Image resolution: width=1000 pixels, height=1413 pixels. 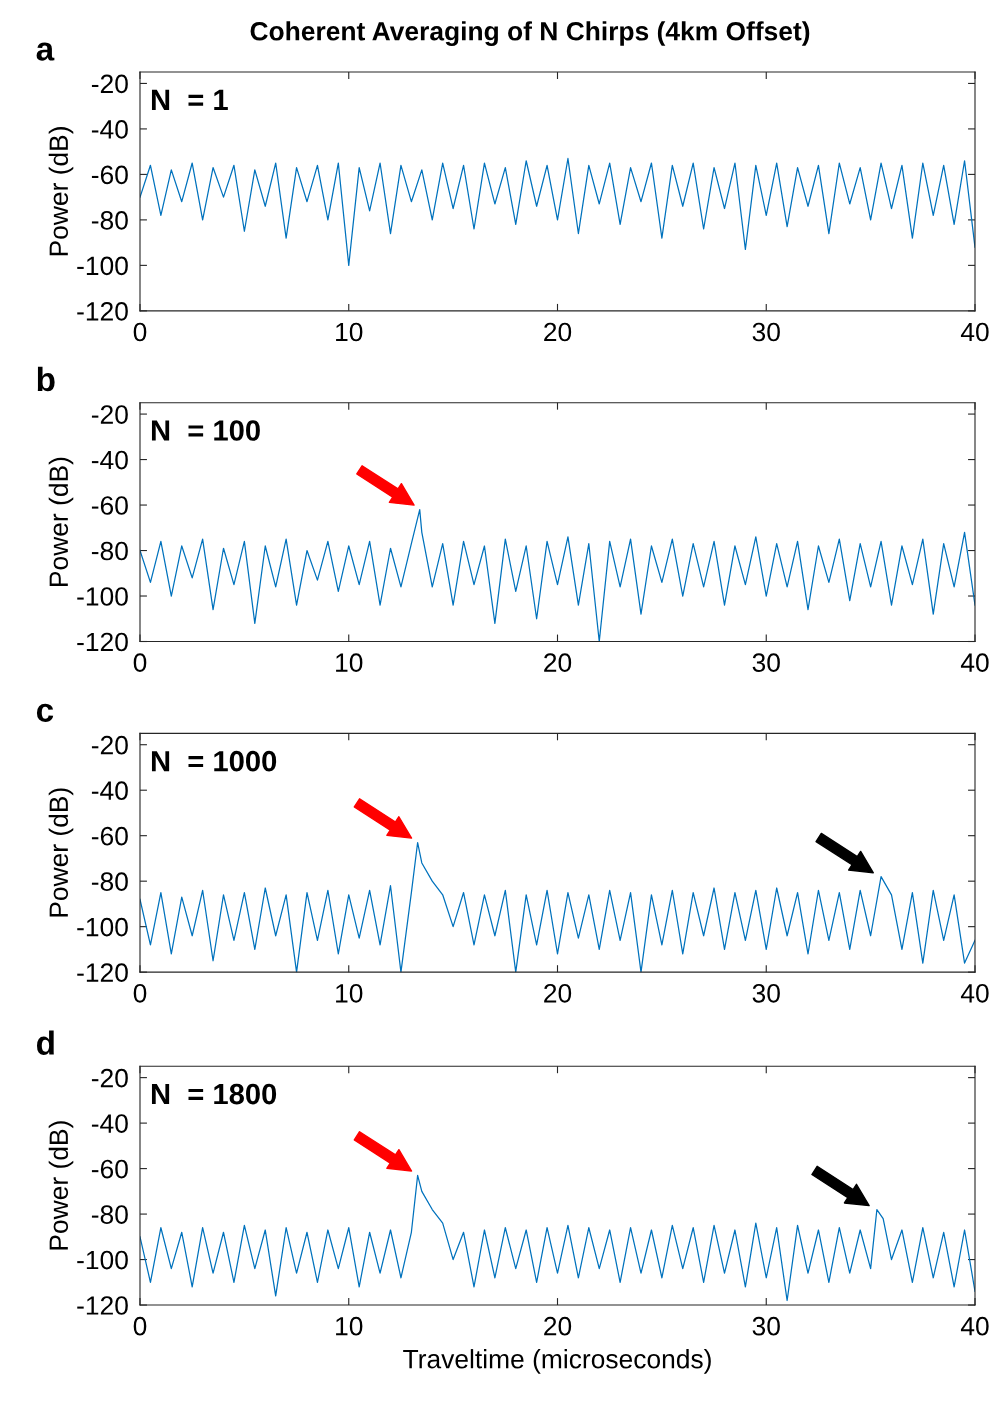 What do you see at coordinates (214, 1094) in the screenshot?
I see `annotation: N = 1800` at bounding box center [214, 1094].